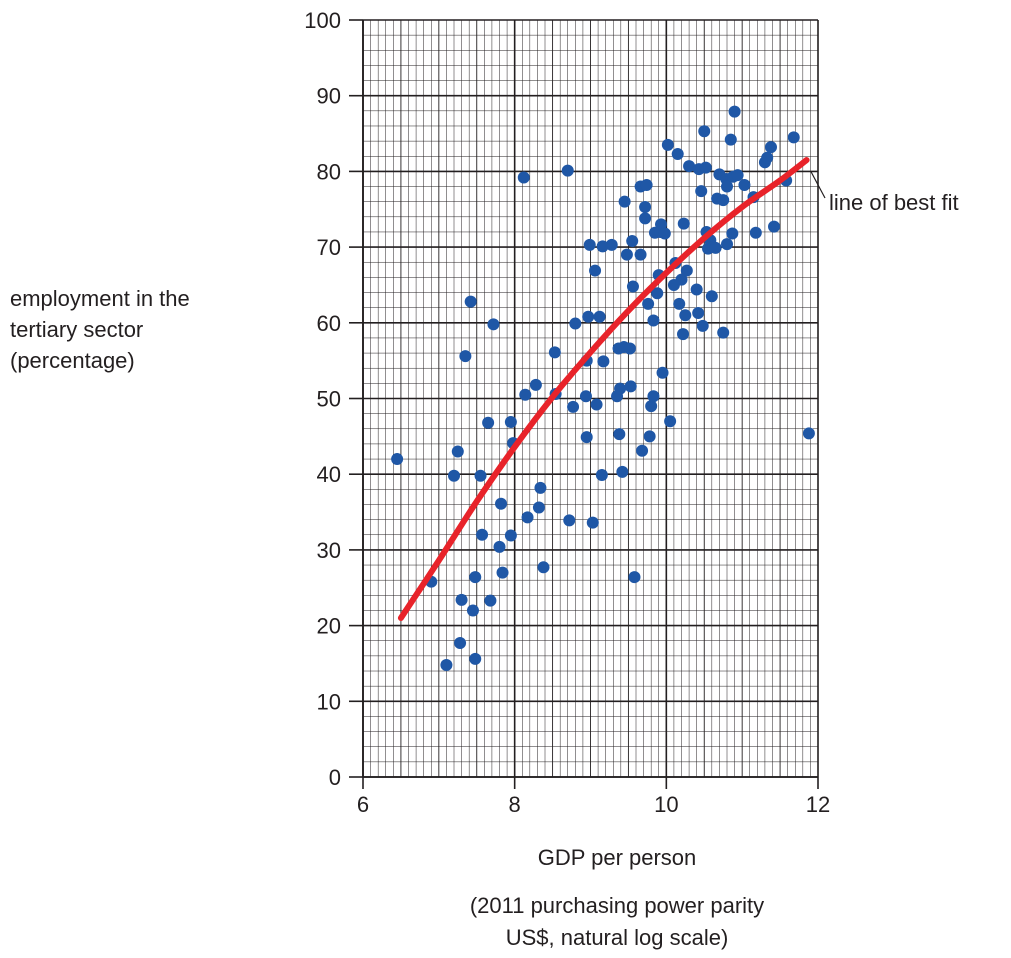  I want to click on best-fit-annotation: line of best fit, so click(894, 202).